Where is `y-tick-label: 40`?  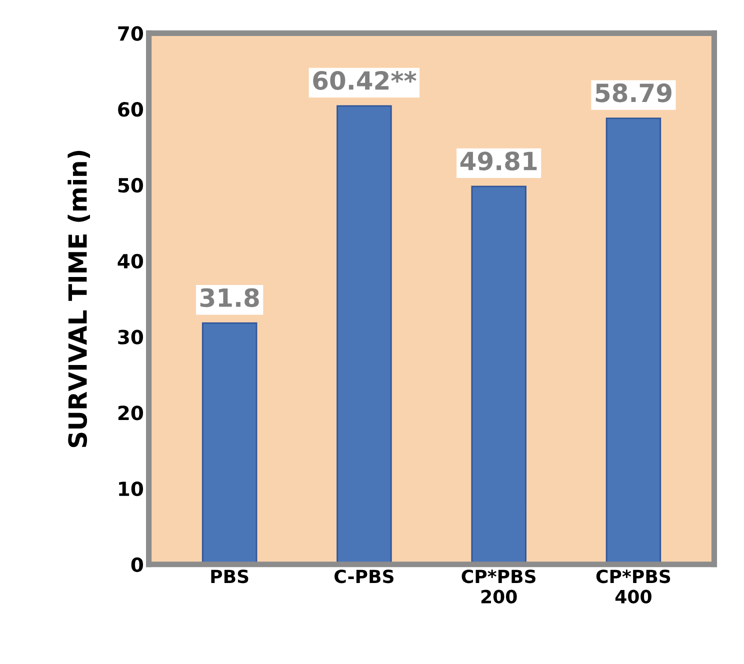
y-tick-label: 40 is located at coordinates (131, 261).